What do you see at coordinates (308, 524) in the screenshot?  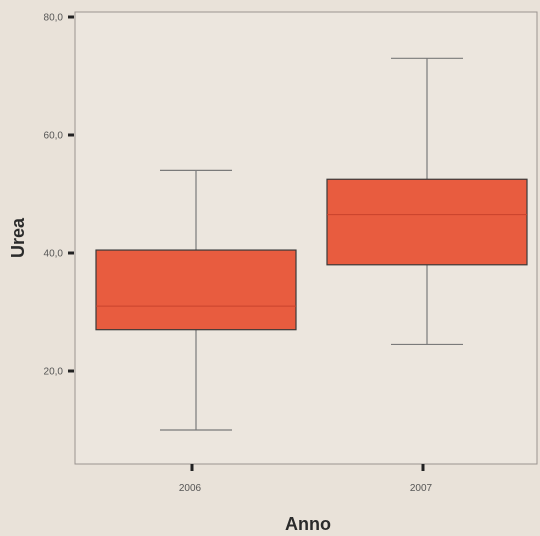 I see `x-axis-title: Anno` at bounding box center [308, 524].